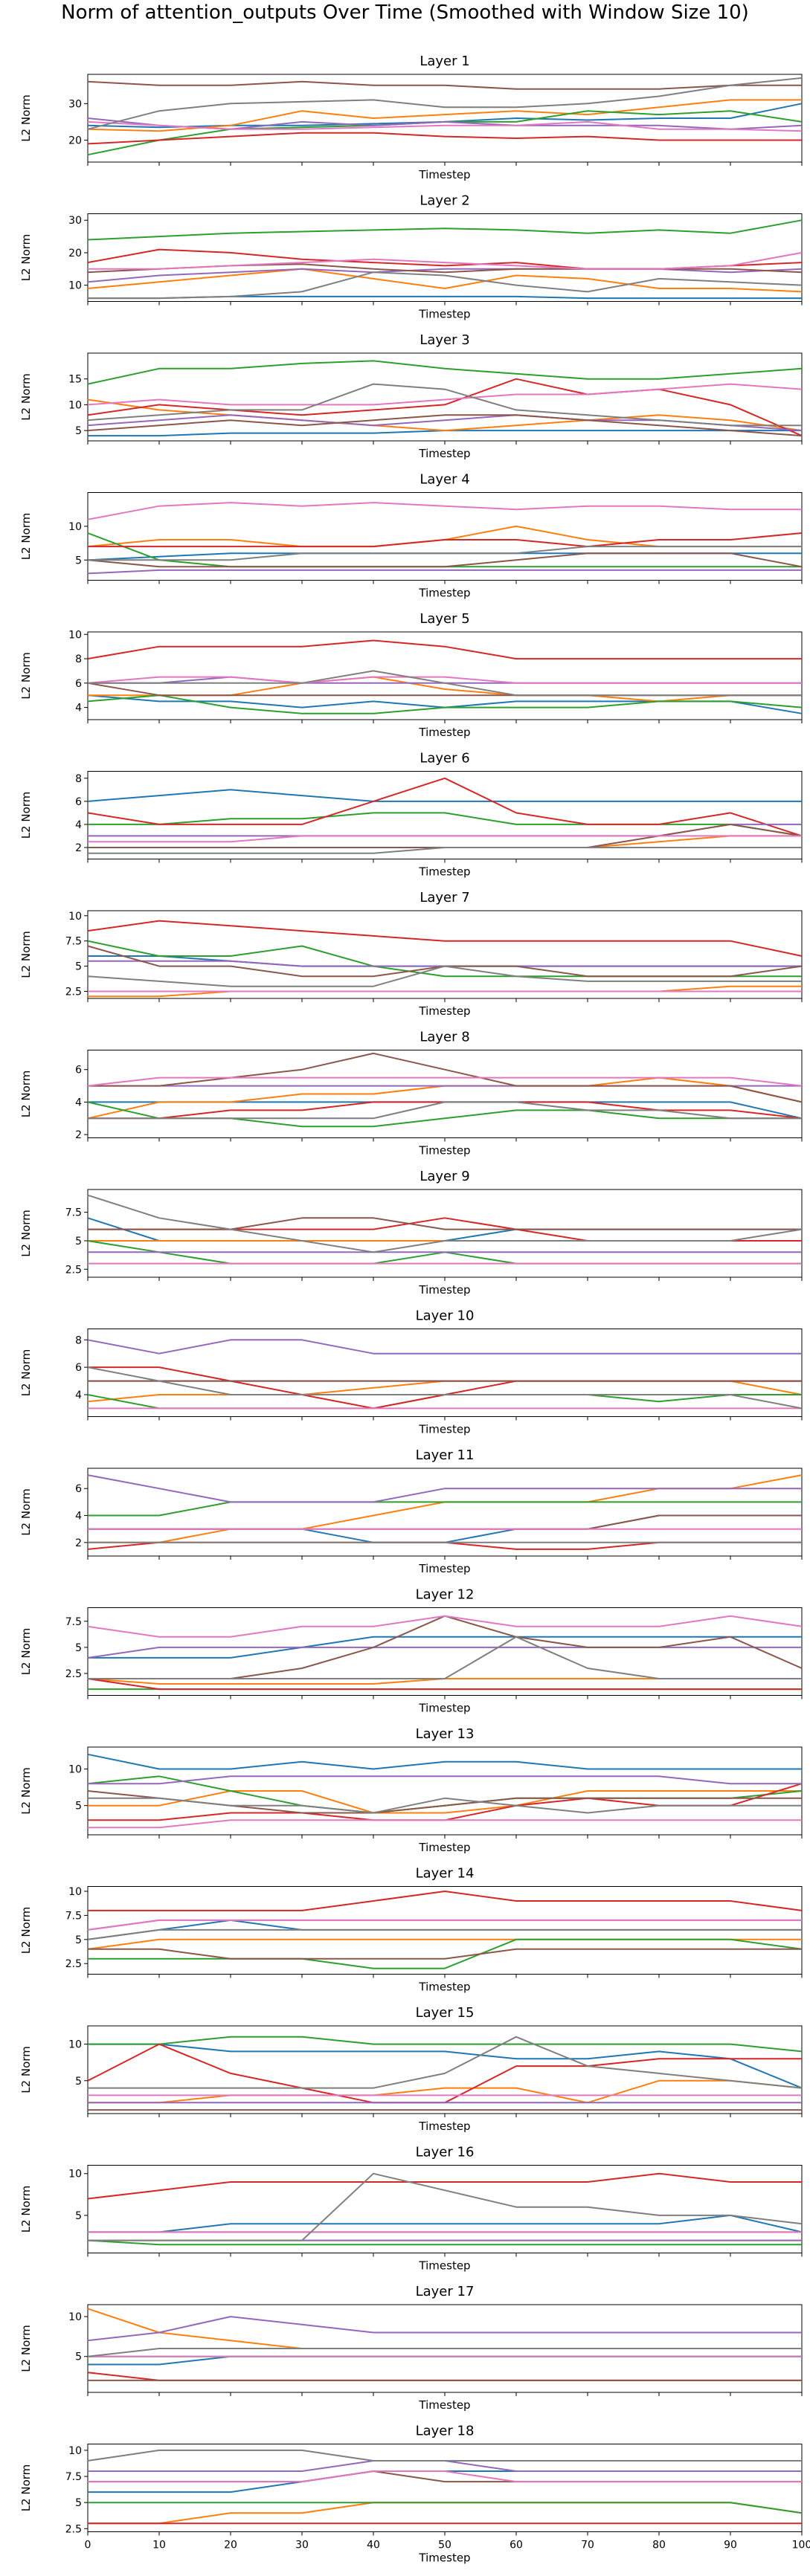  Describe the element at coordinates (587, 2545) in the screenshot. I see `x-tick-label: 70` at that location.